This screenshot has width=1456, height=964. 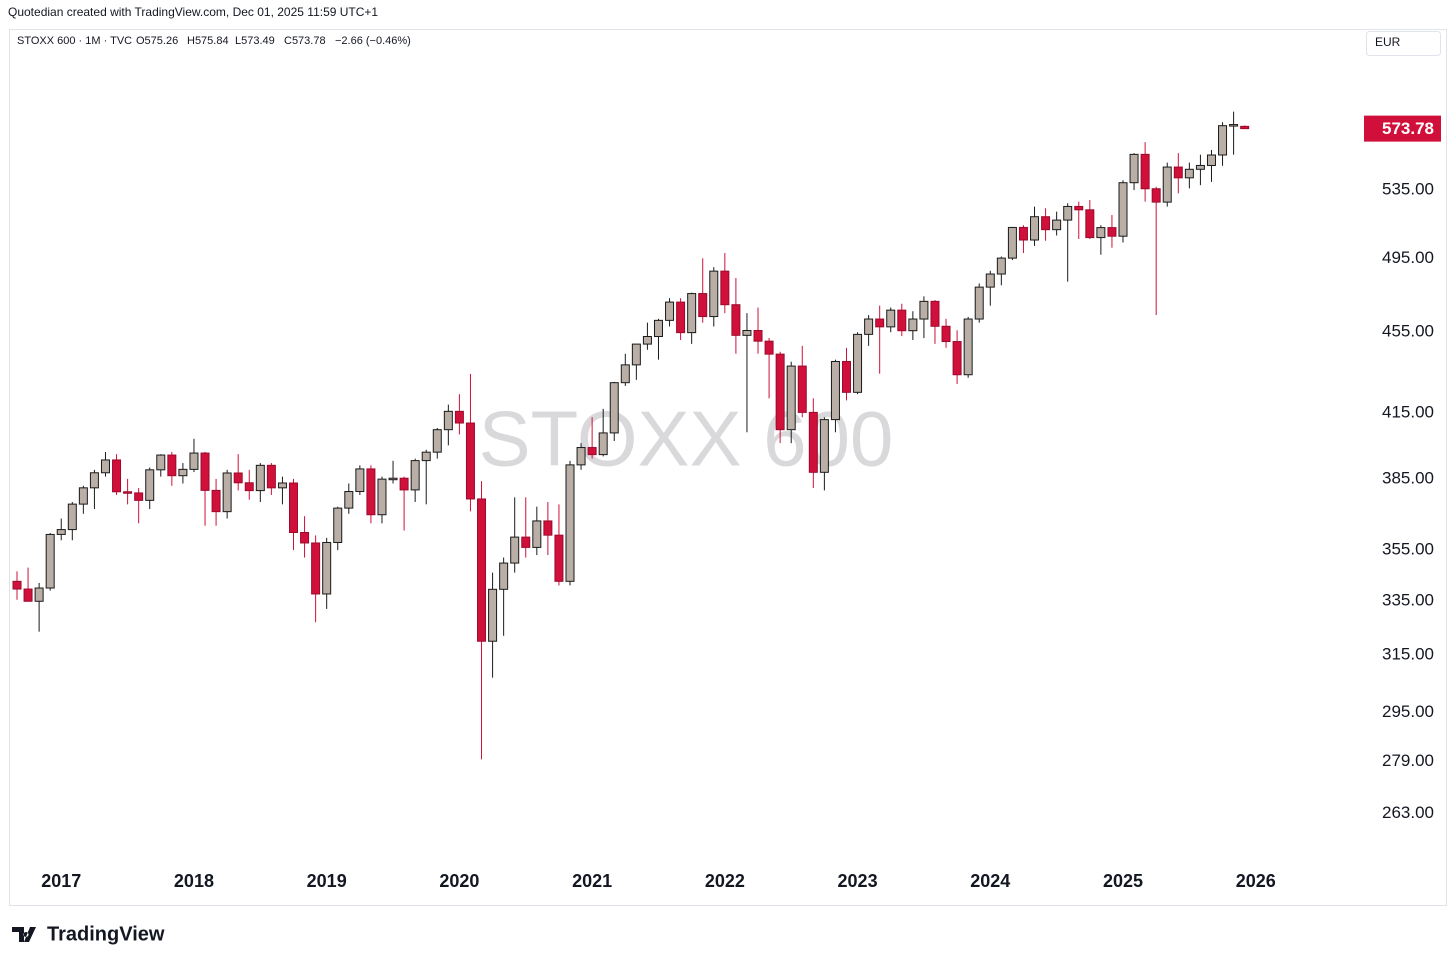 I want to click on last-price-box, so click(x=1402, y=128).